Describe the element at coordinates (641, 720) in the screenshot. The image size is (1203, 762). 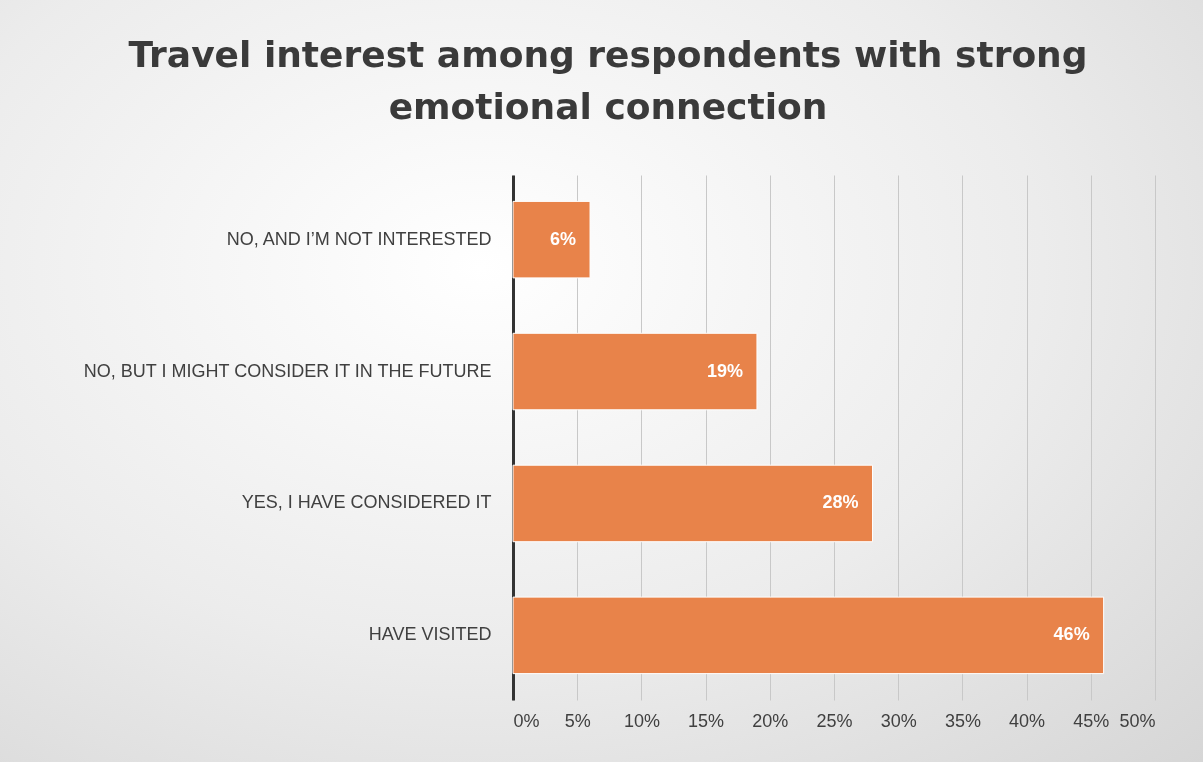
I see `x-tick-label: 10%` at that location.